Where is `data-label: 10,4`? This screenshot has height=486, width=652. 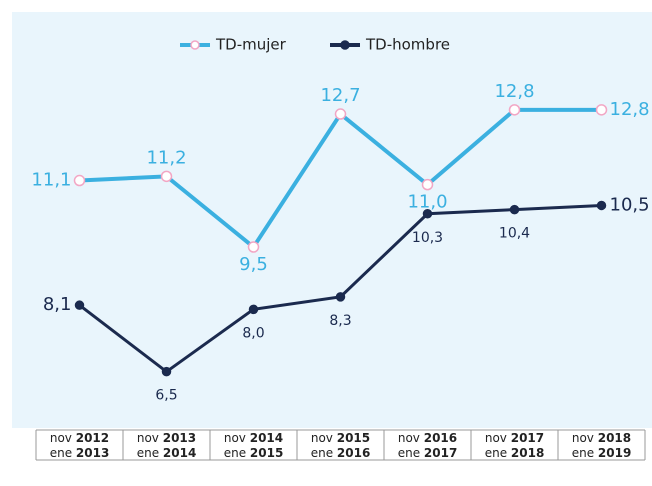 data-label: 10,4 is located at coordinates (514, 234).